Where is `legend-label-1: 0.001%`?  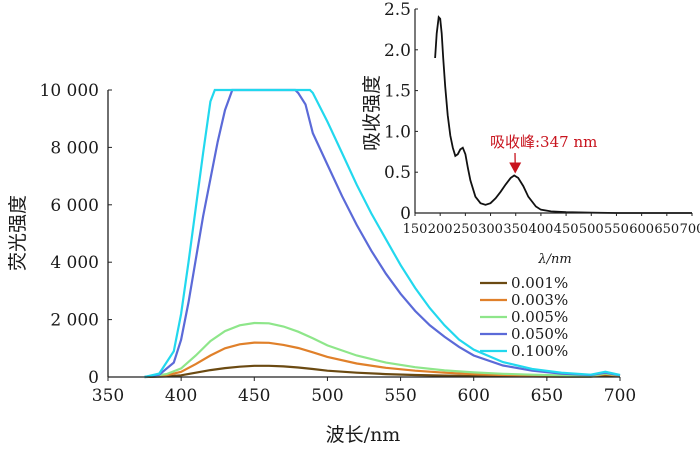
legend-label-1: 0.001% is located at coordinates (539, 283).